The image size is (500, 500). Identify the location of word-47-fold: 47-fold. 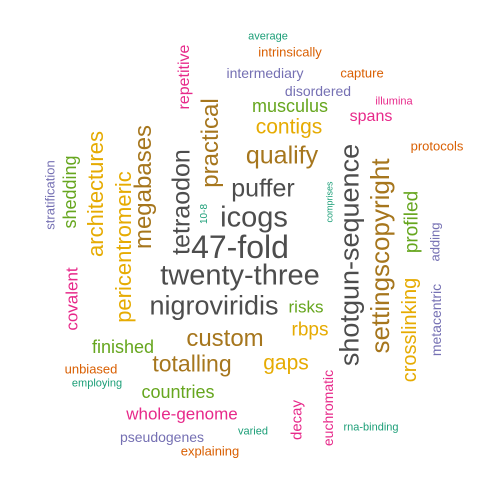
(240, 247).